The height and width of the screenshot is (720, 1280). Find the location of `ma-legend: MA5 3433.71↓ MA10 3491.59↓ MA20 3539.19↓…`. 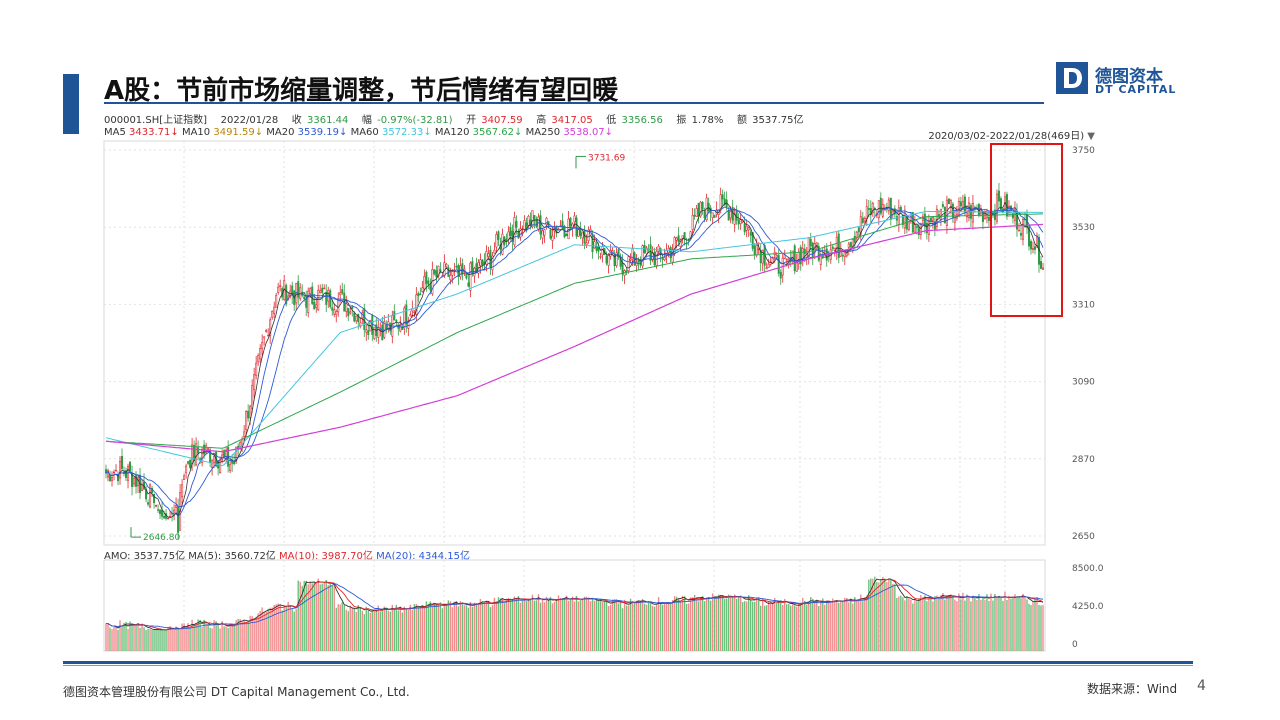

ma-legend: MA5 3433.71↓ MA10 3491.59↓ MA20 3539.19↓… is located at coordinates (358, 132).